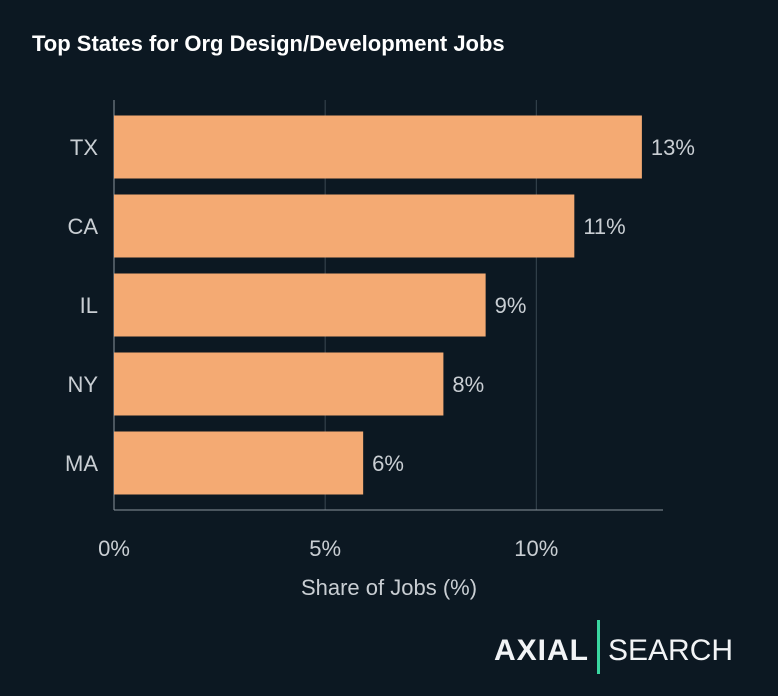 The width and height of the screenshot is (778, 696). Describe the element at coordinates (673, 147) in the screenshot. I see `data-label: 13%` at that location.